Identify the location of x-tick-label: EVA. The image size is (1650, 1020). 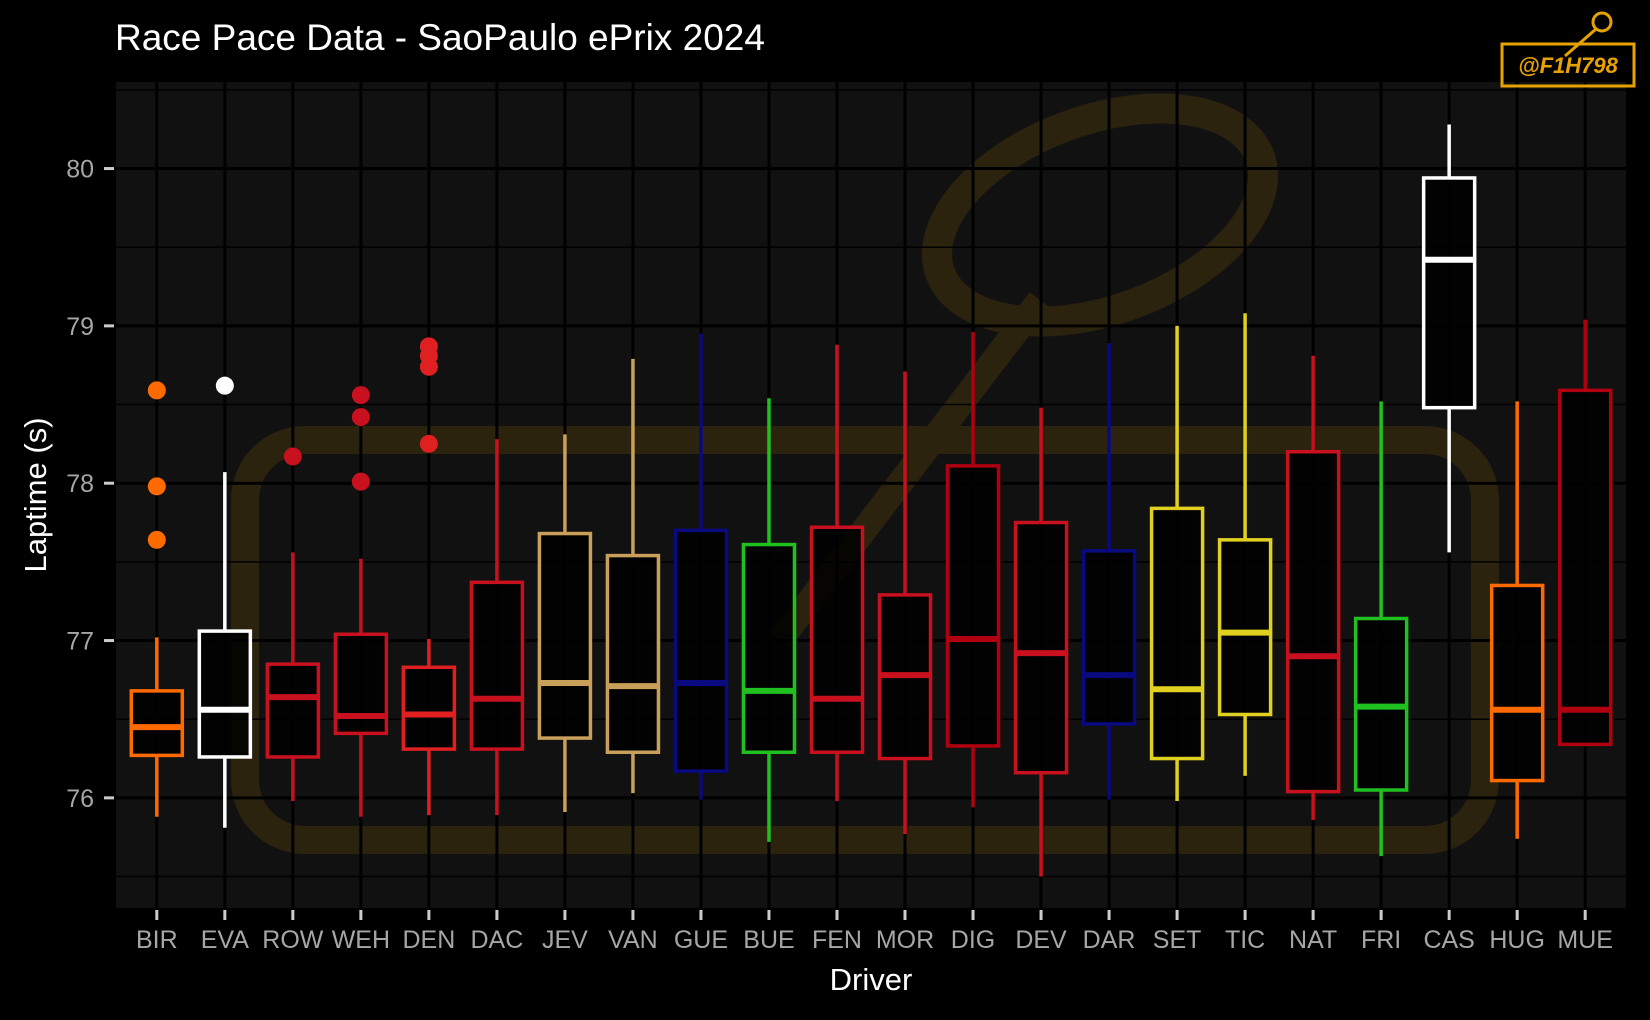
(225, 940).